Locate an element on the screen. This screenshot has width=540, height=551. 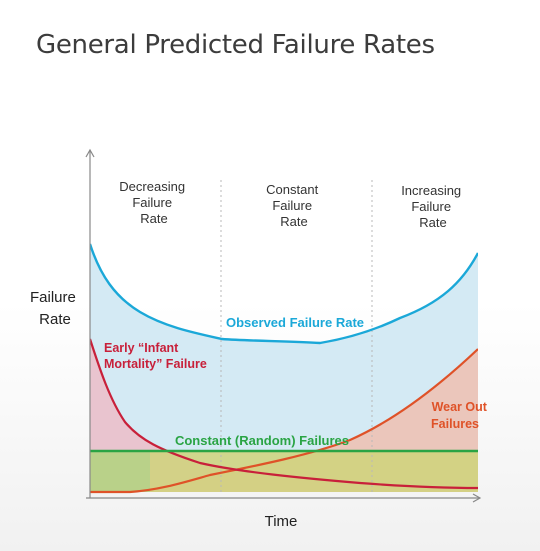
y-axis-label: Failure Rate is located at coordinates (55, 308).